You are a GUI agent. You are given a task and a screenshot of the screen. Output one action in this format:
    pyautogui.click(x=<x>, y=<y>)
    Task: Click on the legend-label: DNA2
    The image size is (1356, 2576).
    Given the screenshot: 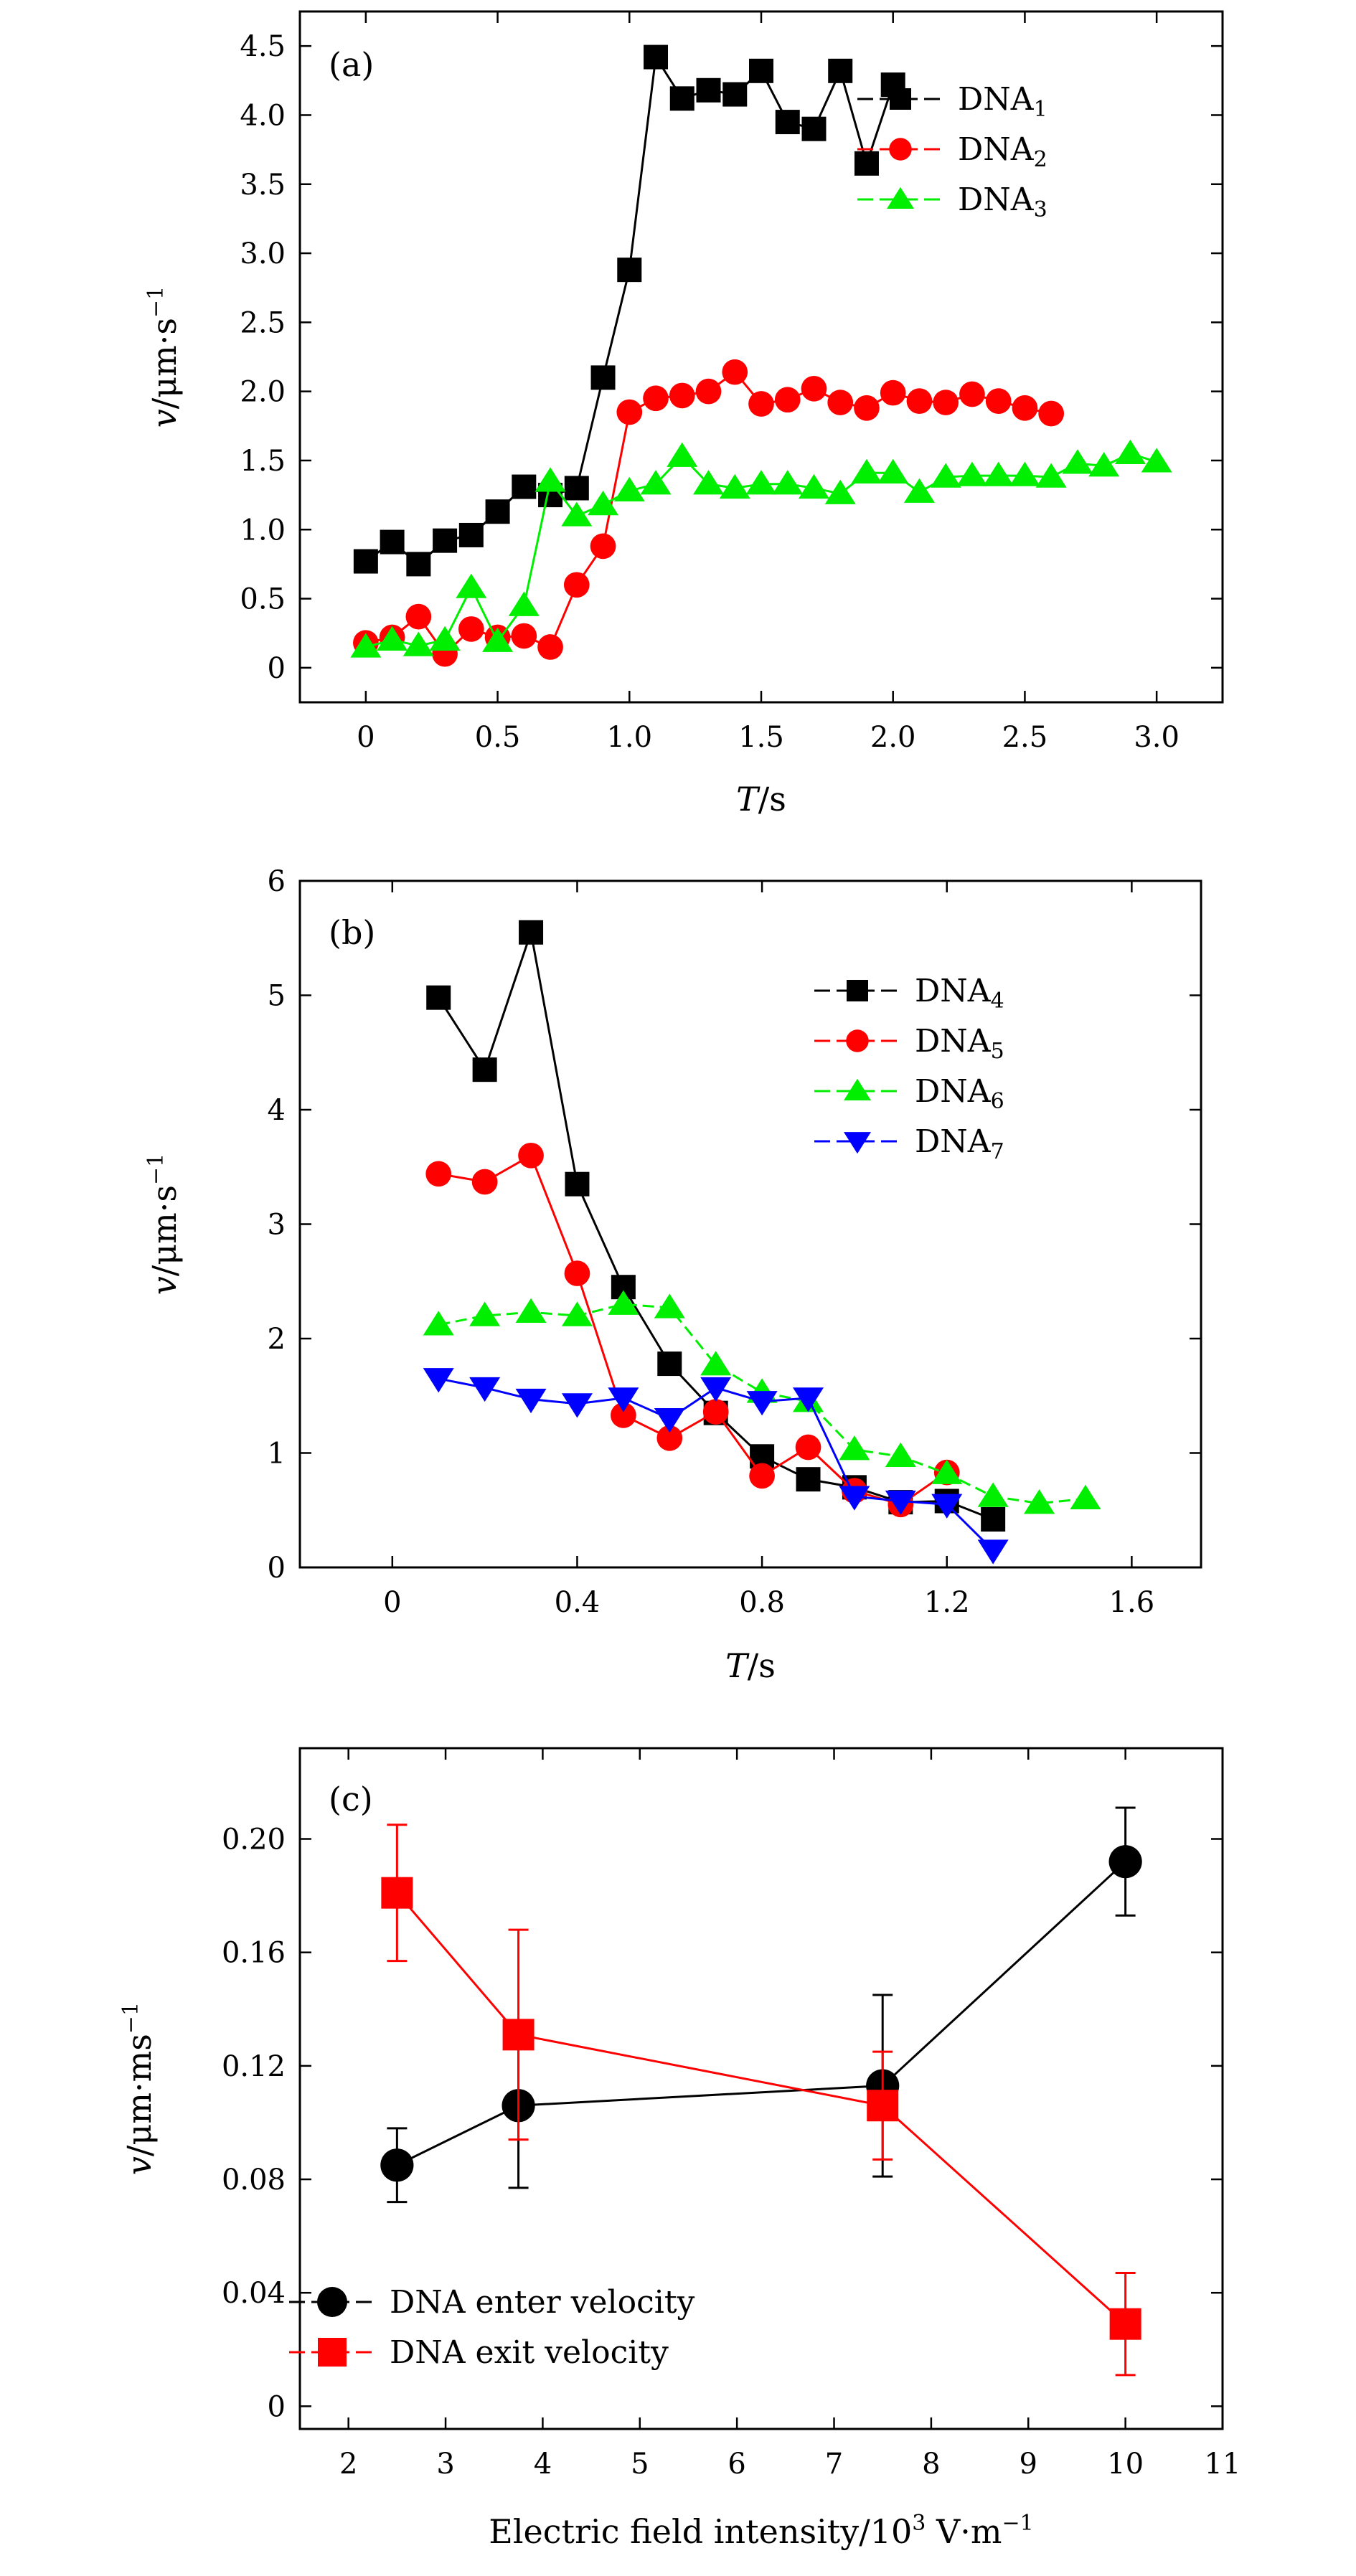 What is the action you would take?
    pyautogui.click(x=1003, y=151)
    